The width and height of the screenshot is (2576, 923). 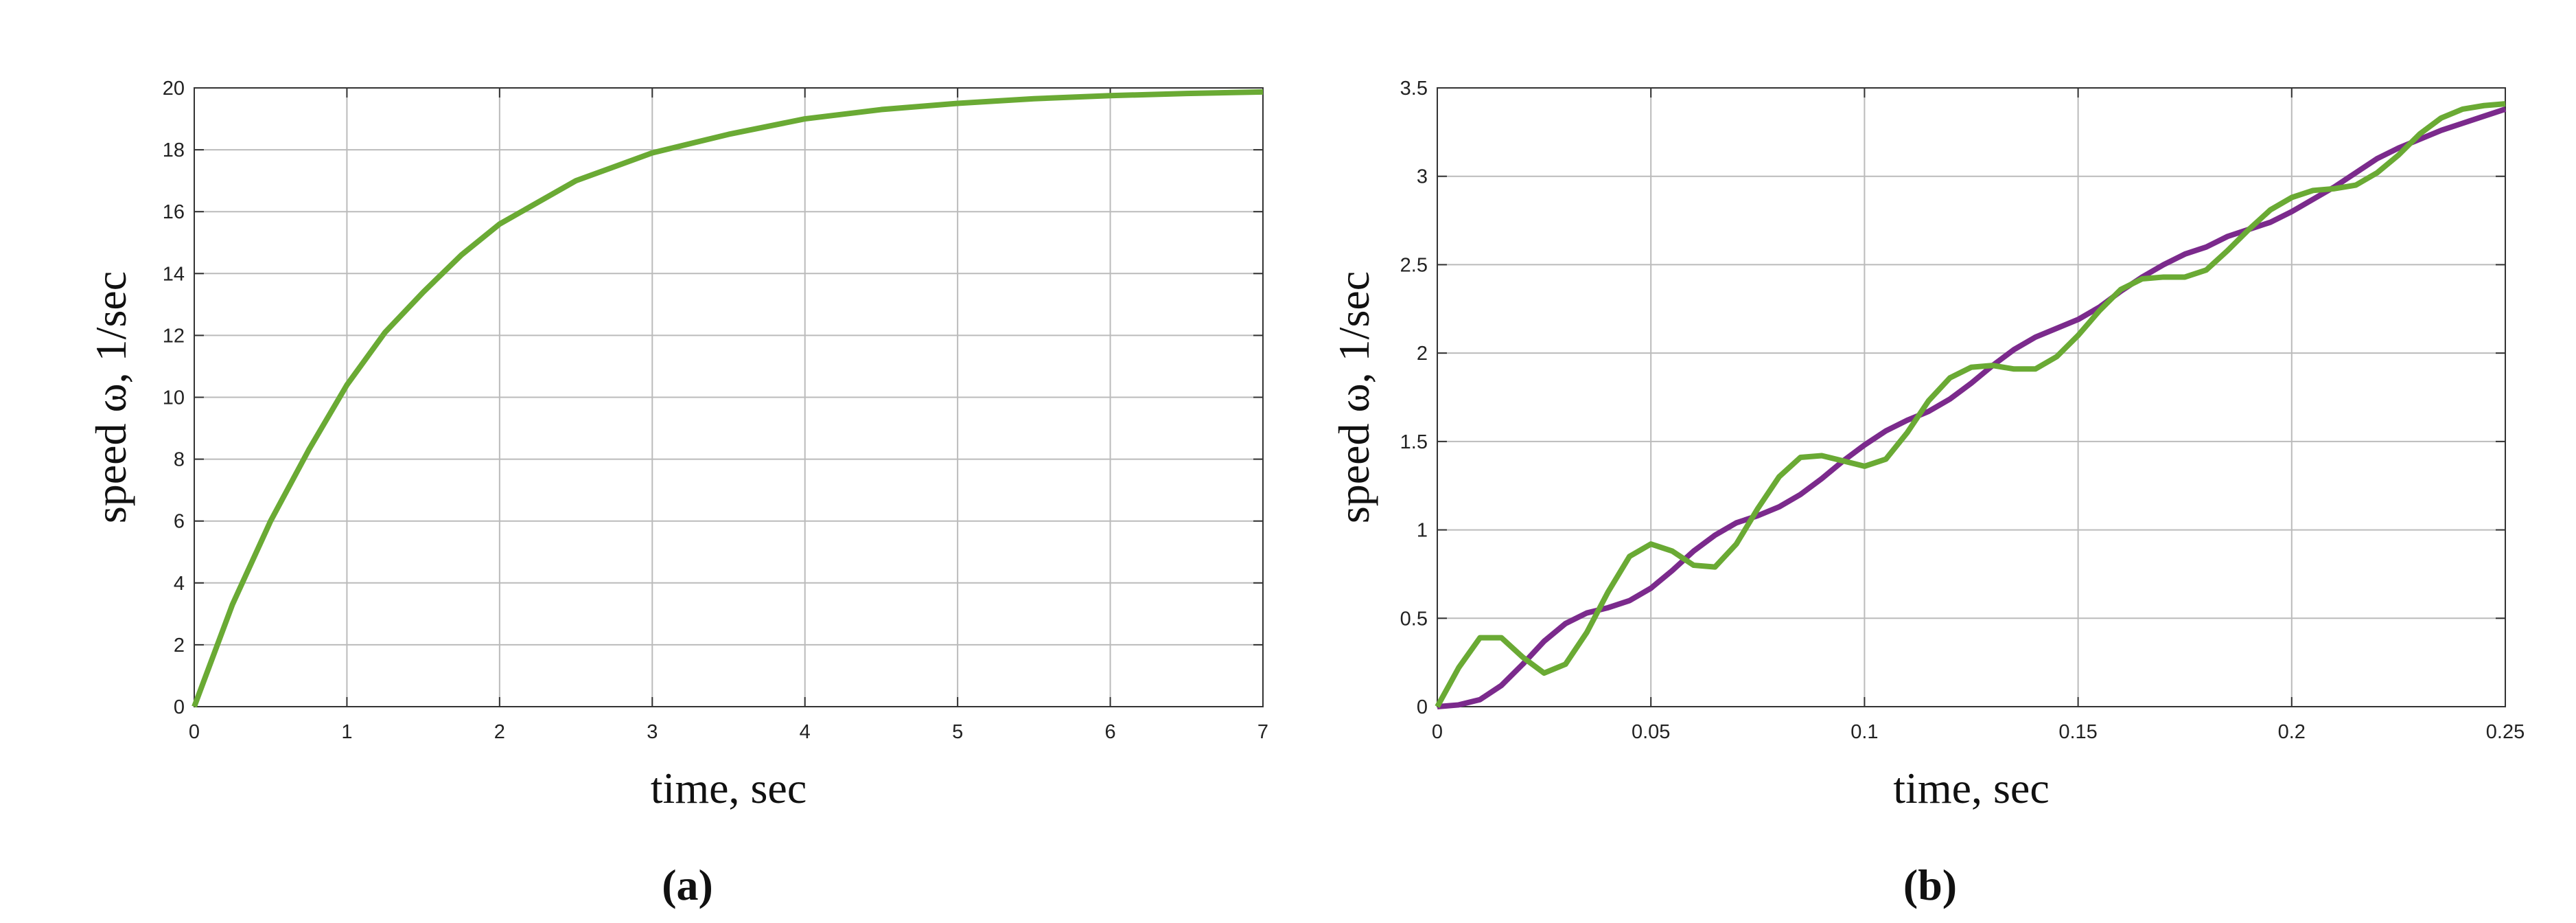 What do you see at coordinates (1651, 732) in the screenshot?
I see `x-tick-label: 0.05` at bounding box center [1651, 732].